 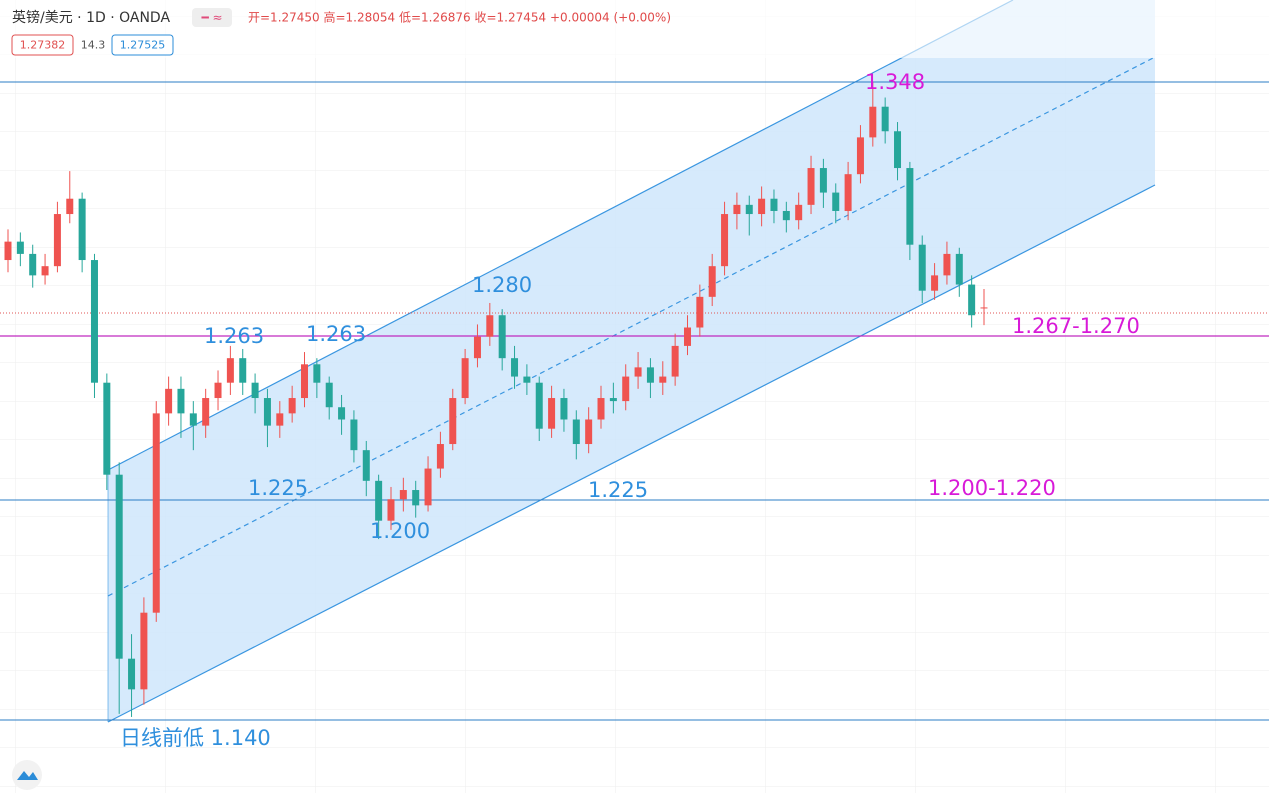 What do you see at coordinates (27, 775) in the screenshot?
I see `logo-mark` at bounding box center [27, 775].